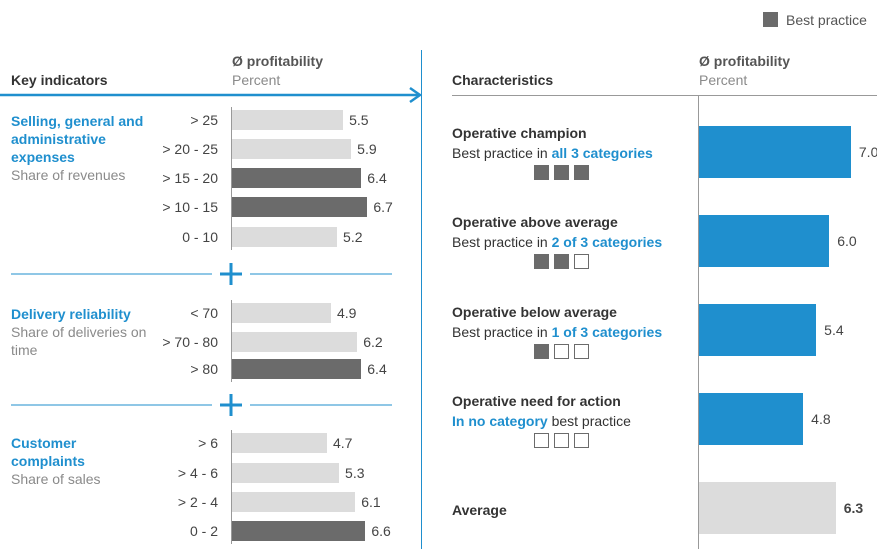 This screenshot has width=877, height=549. I want to click on group-subtitle: Share of deliveries on time, so click(79, 341).